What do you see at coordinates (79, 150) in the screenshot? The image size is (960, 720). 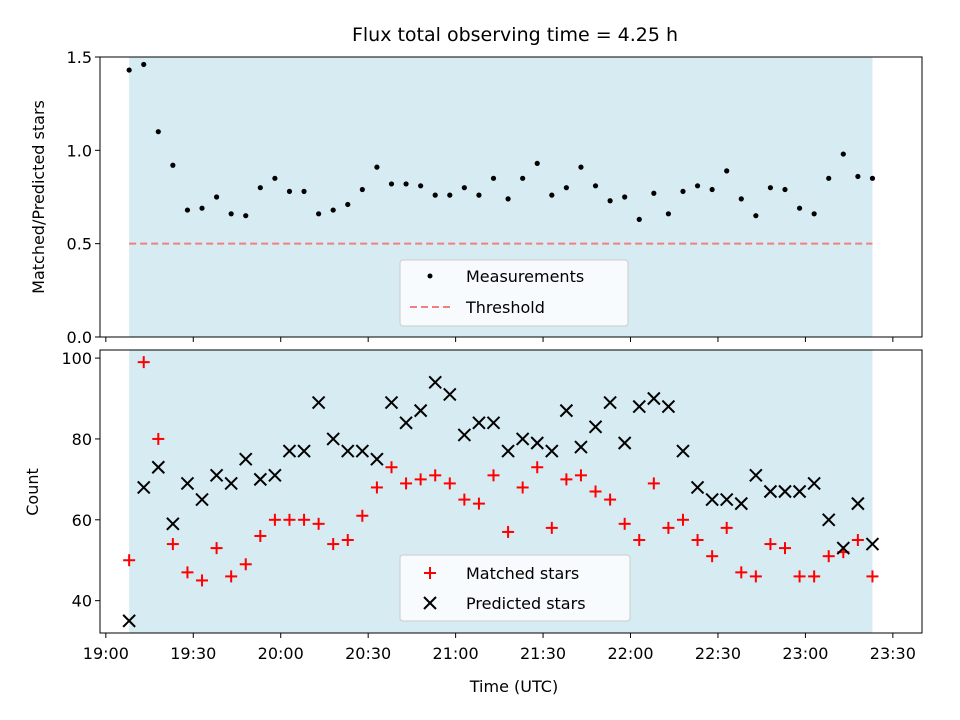 I see `y-tick-label: 1.0` at bounding box center [79, 150].